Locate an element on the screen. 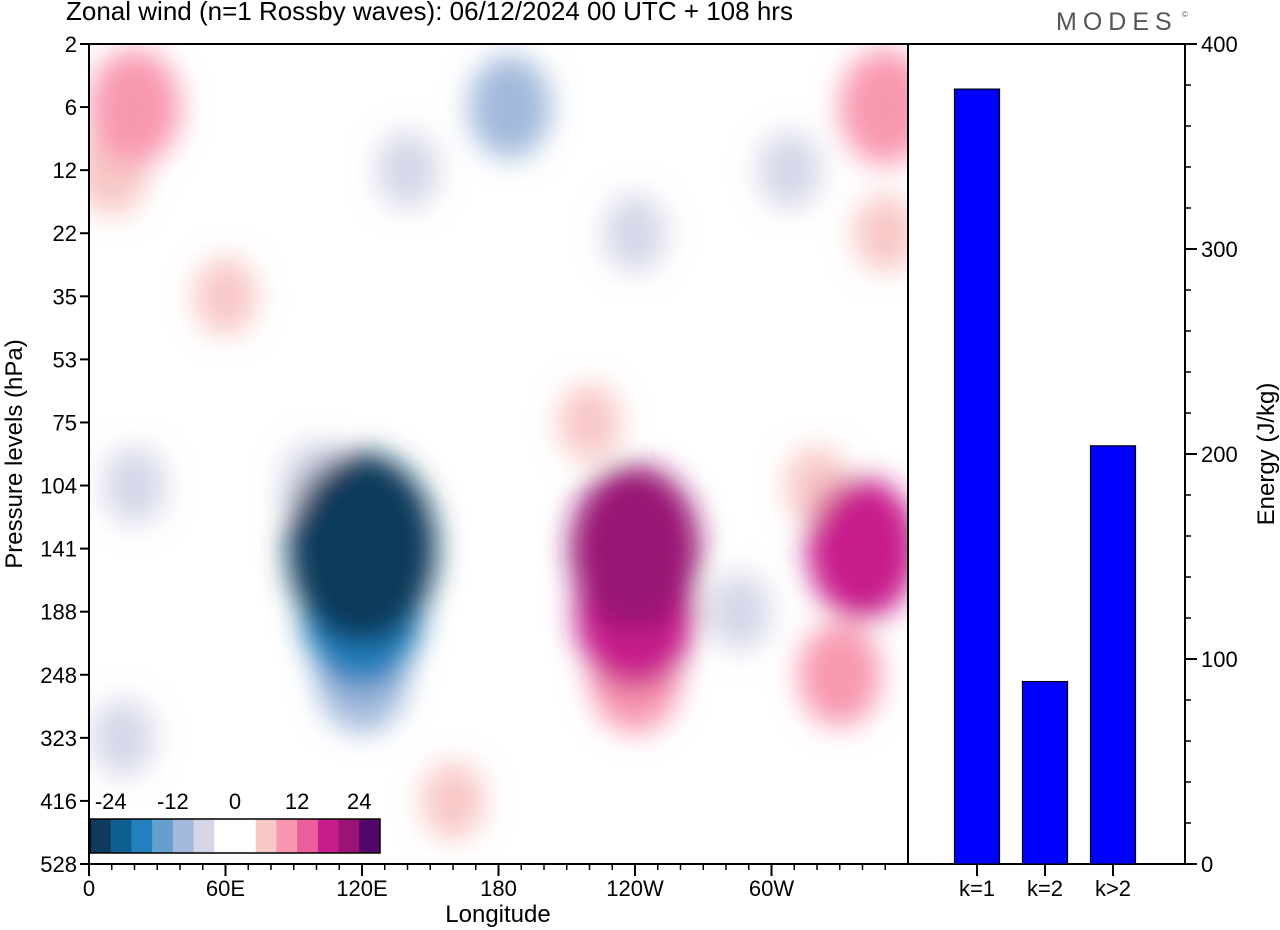  y-axis-title: Pressure levels (hPa) is located at coordinates (14, 453).